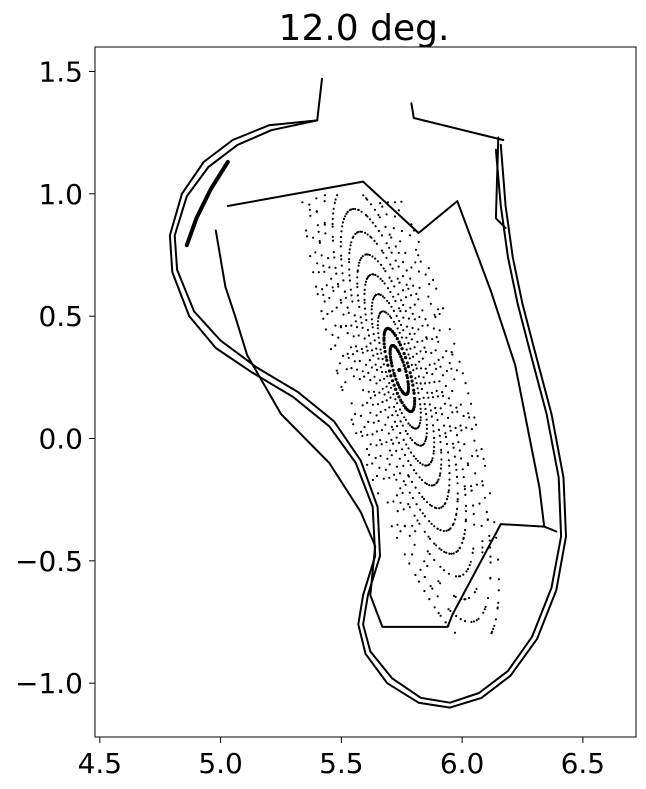 The width and height of the screenshot is (646, 789). Describe the element at coordinates (60, 438) in the screenshot. I see `y-tick-label: 0.0` at that location.